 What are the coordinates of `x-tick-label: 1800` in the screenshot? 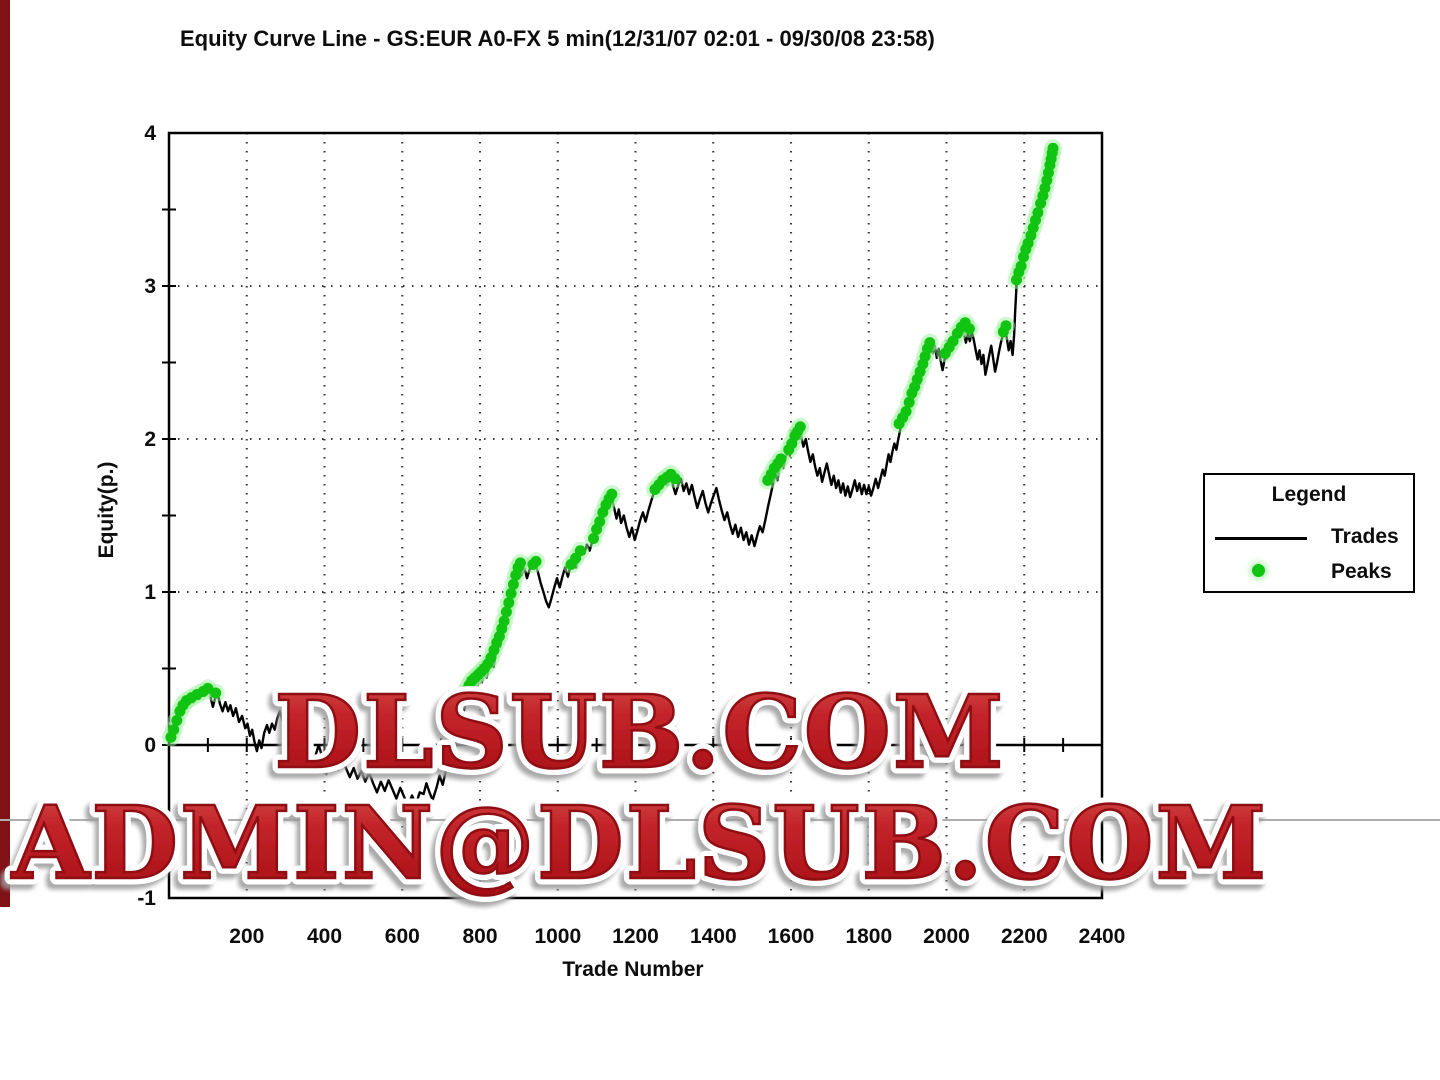 It's located at (868, 936).